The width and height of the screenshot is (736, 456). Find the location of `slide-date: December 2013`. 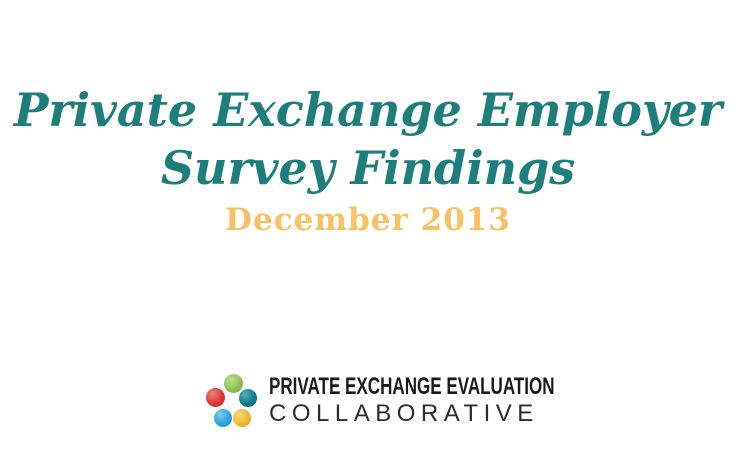

slide-date: December 2013 is located at coordinates (368, 220).